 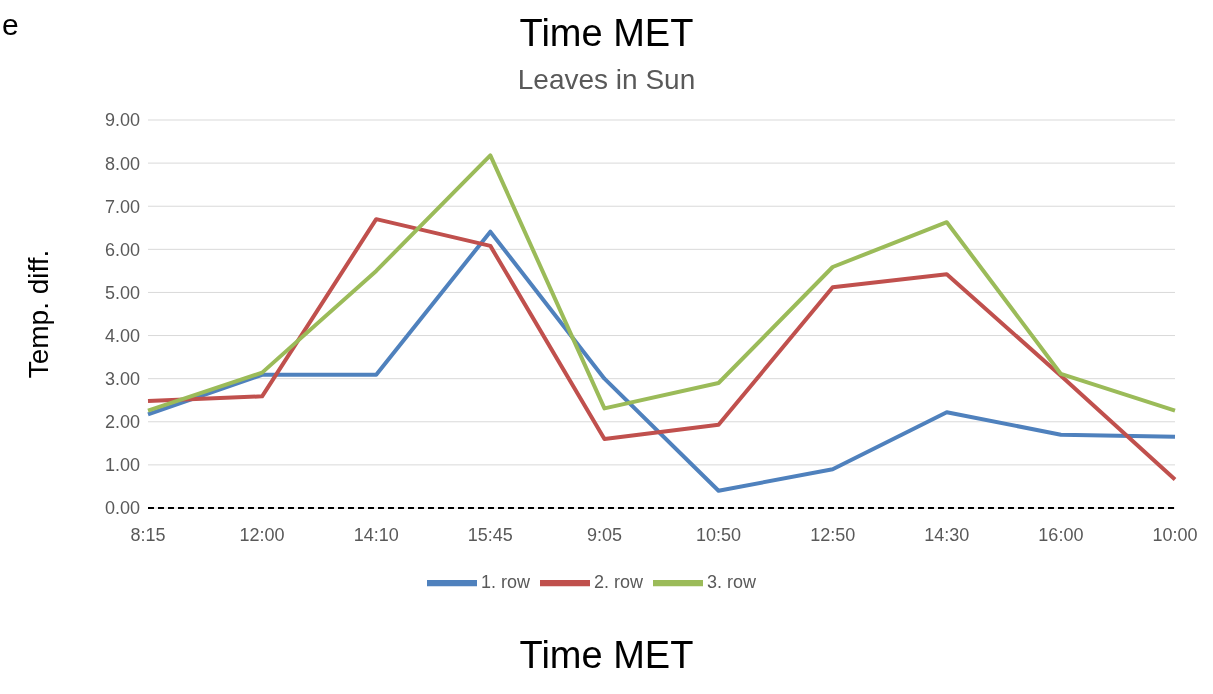 I want to click on chart-subtitle: Leaves in Sun, so click(x=606, y=80).